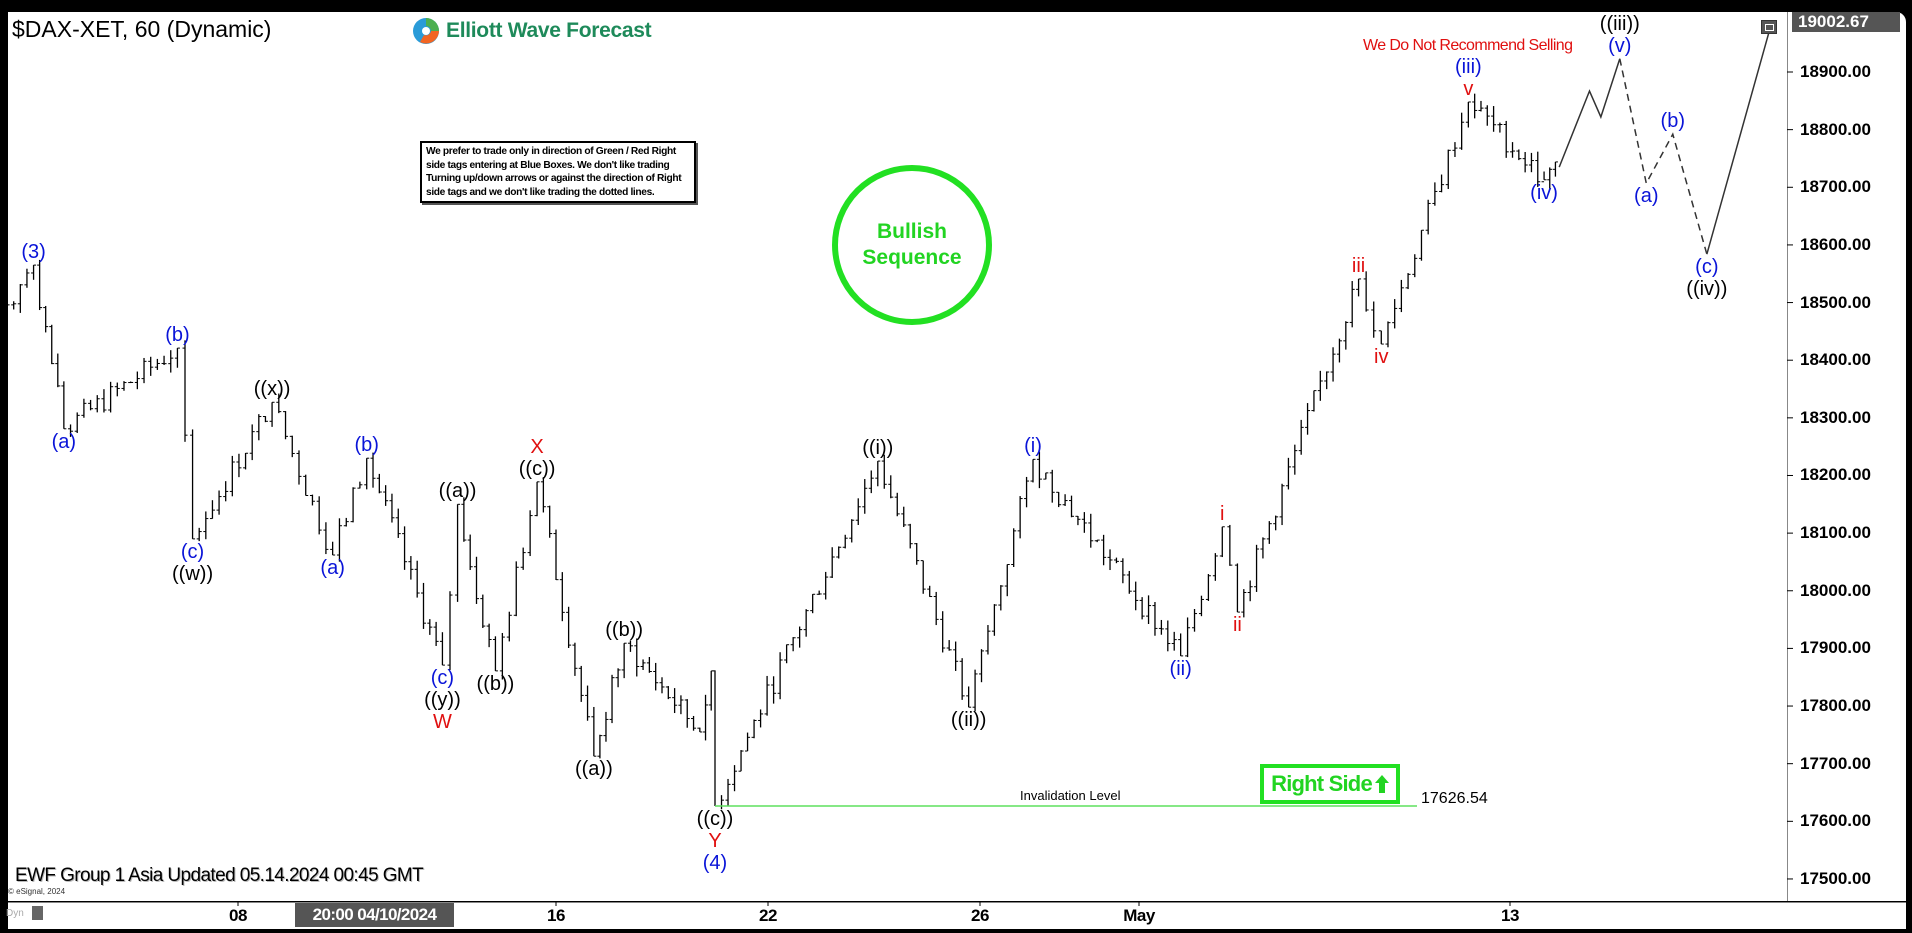 This screenshot has width=1912, height=933. What do you see at coordinates (1835, 129) in the screenshot?
I see `y-tick-label: 18800.00` at bounding box center [1835, 129].